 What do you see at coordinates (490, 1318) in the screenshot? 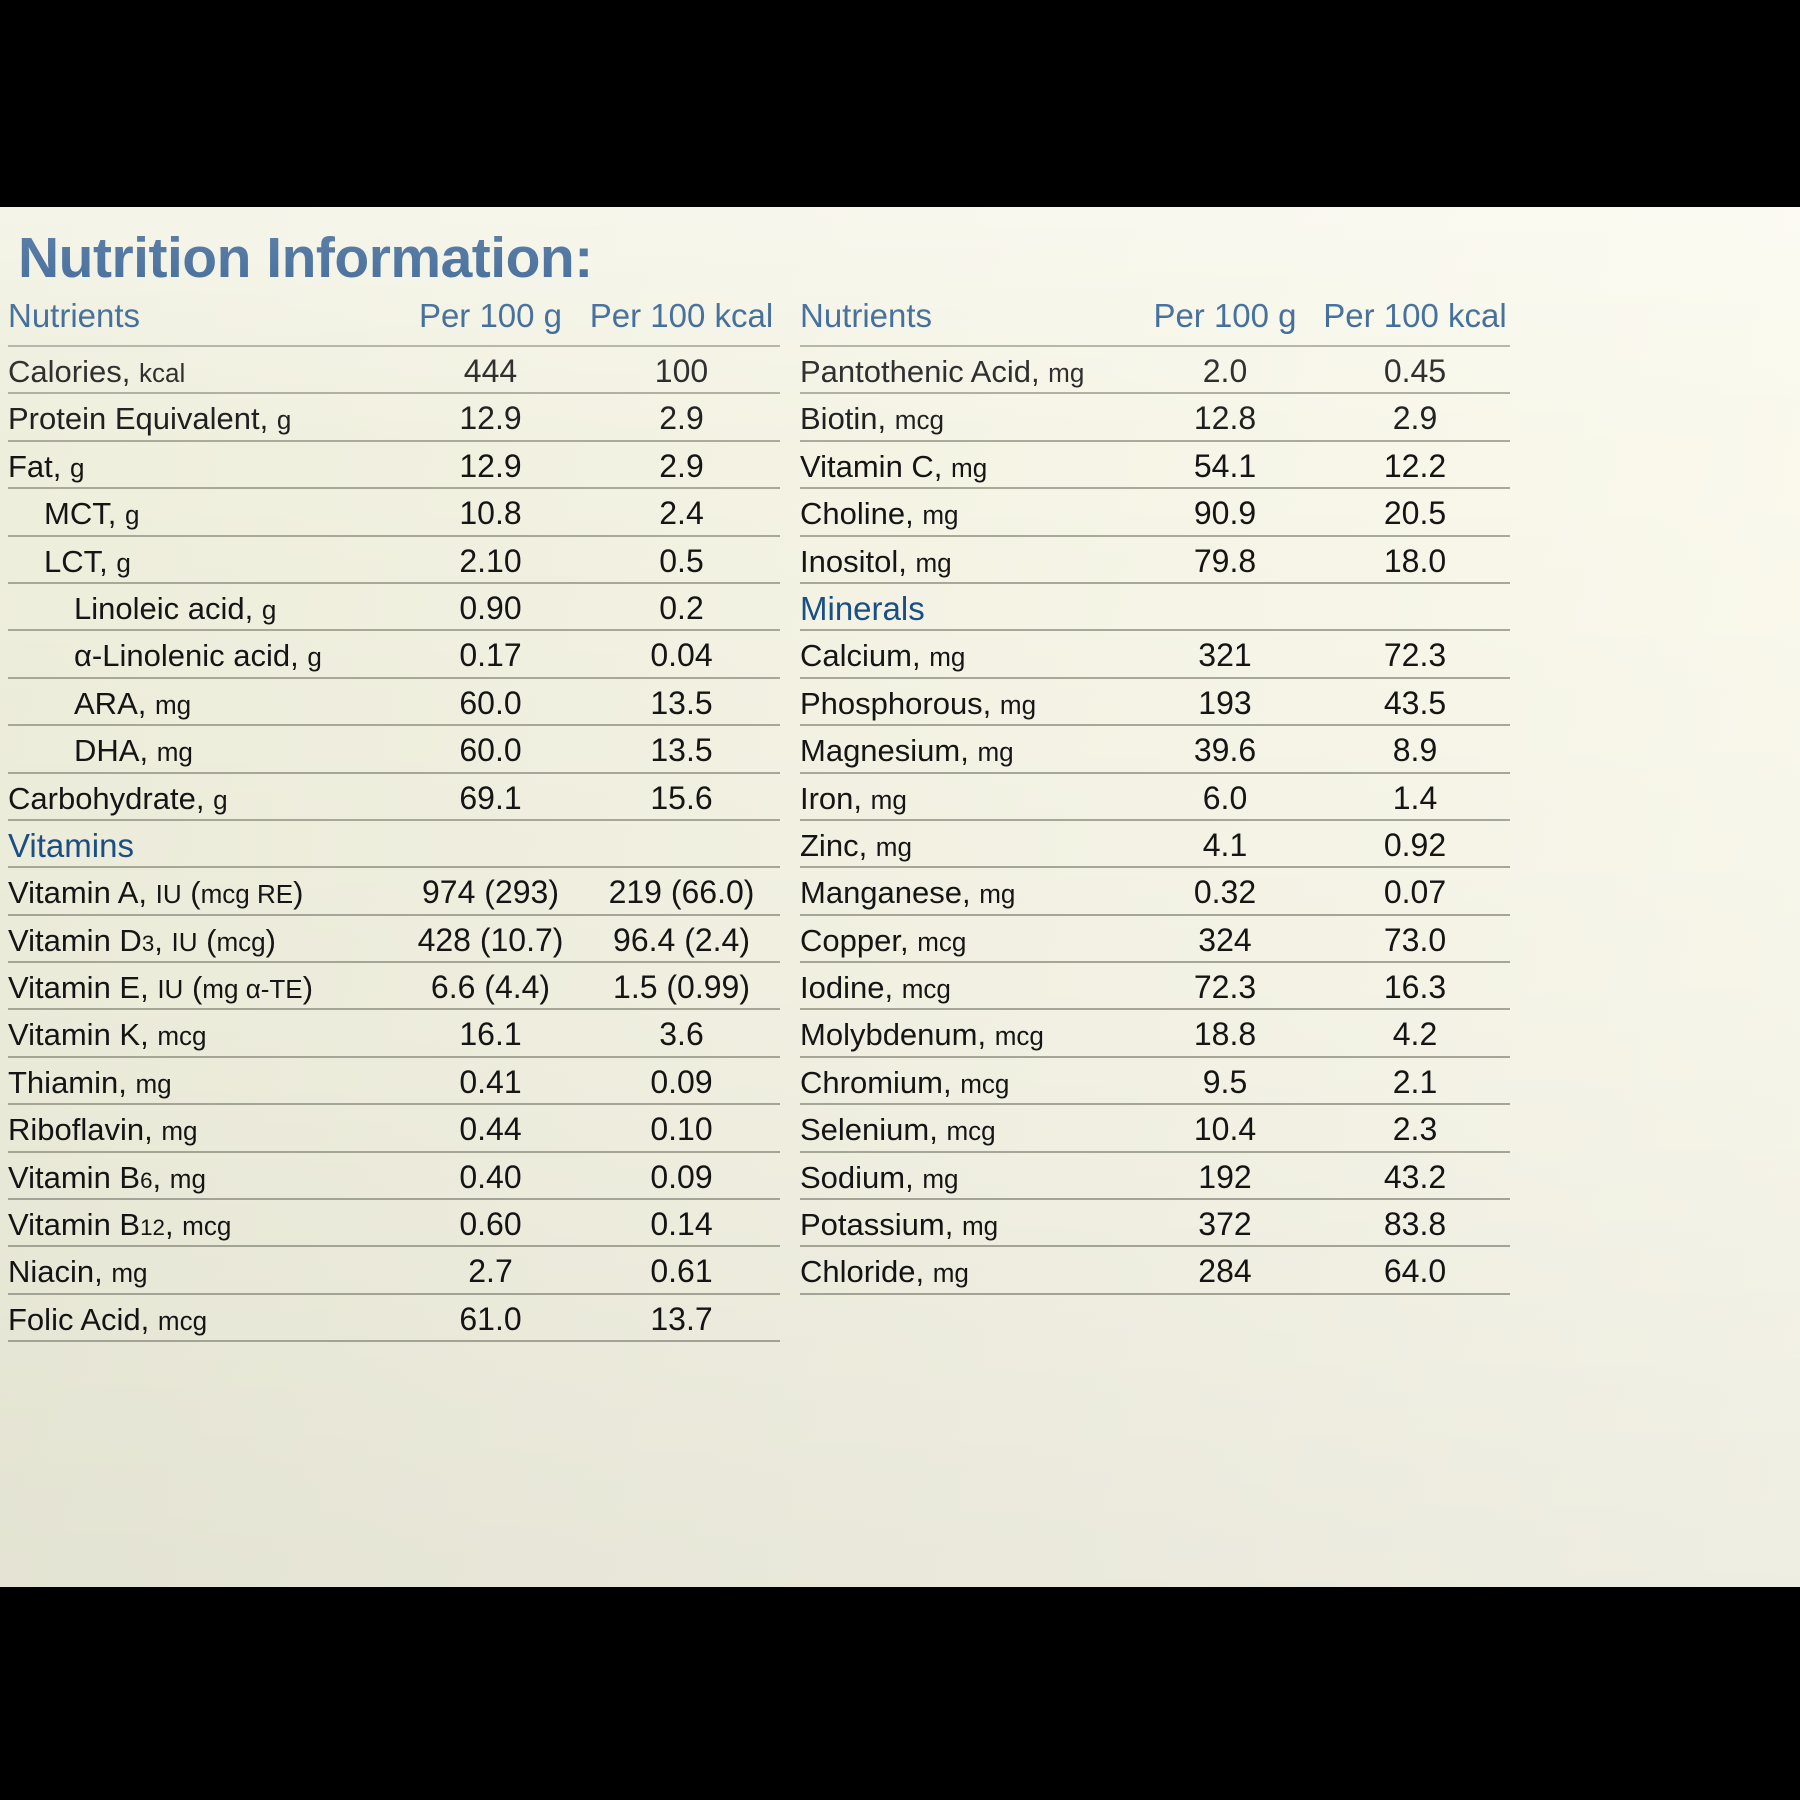
I see `value-per-100g: 61.0` at bounding box center [490, 1318].